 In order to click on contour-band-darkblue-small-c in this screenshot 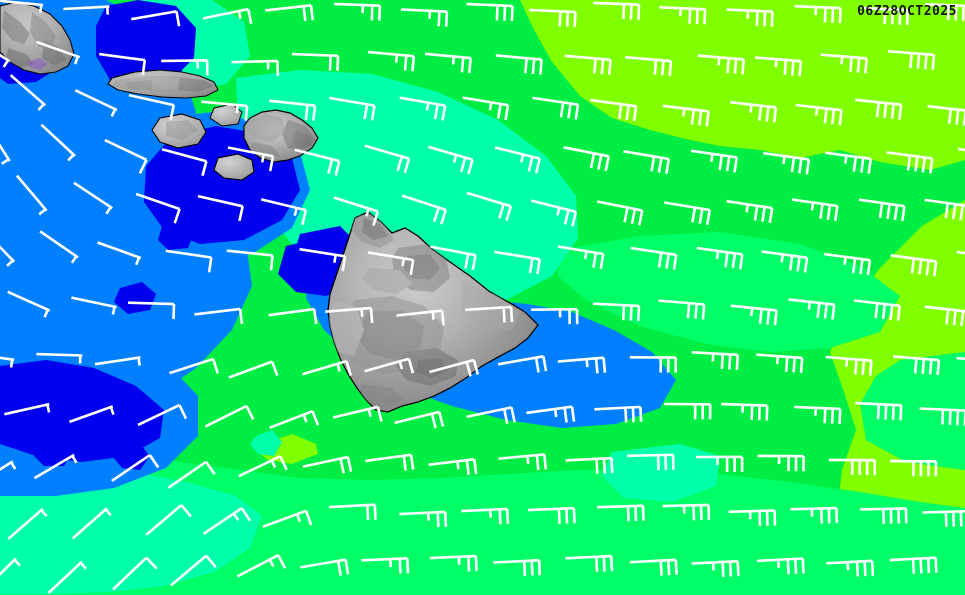, I will do `click(53, 453)`.